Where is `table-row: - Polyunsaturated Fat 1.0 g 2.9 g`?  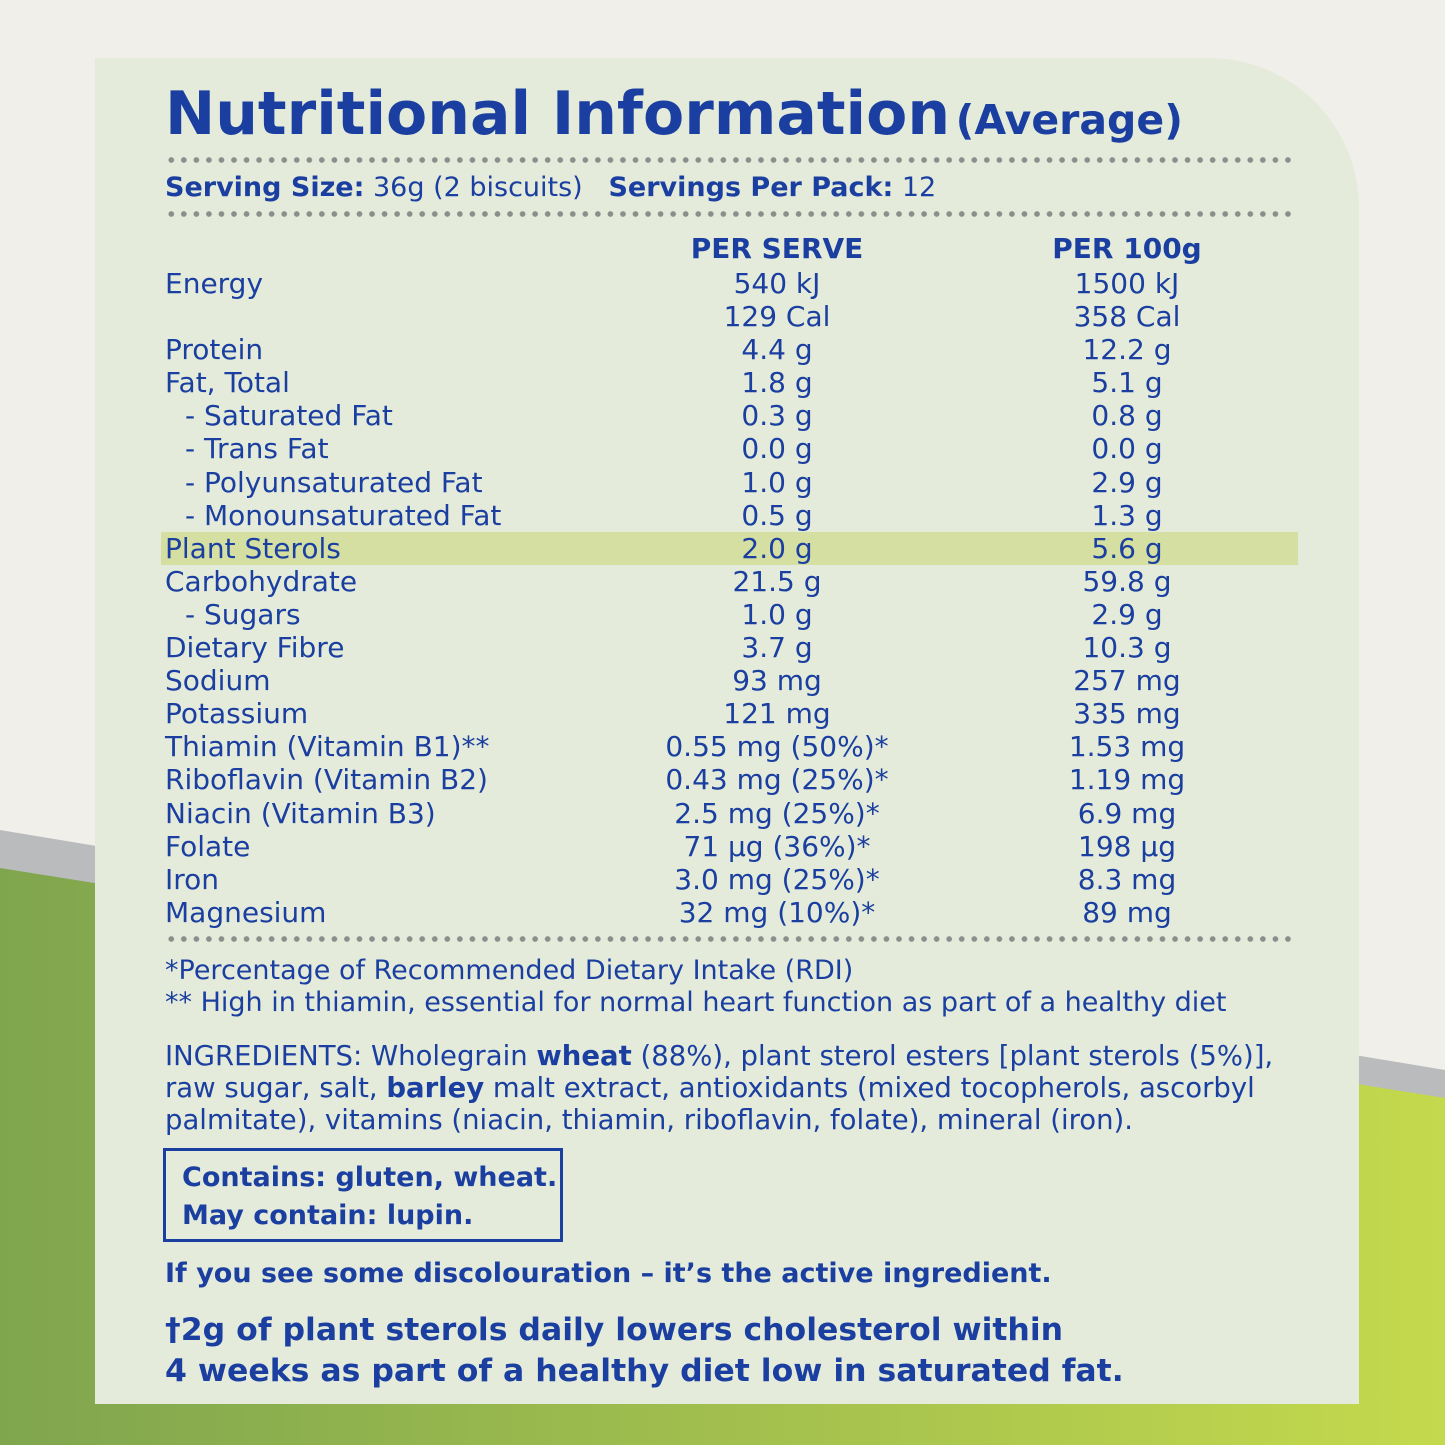 table-row: - Polyunsaturated Fat 1.0 g 2.9 g is located at coordinates (722, 482).